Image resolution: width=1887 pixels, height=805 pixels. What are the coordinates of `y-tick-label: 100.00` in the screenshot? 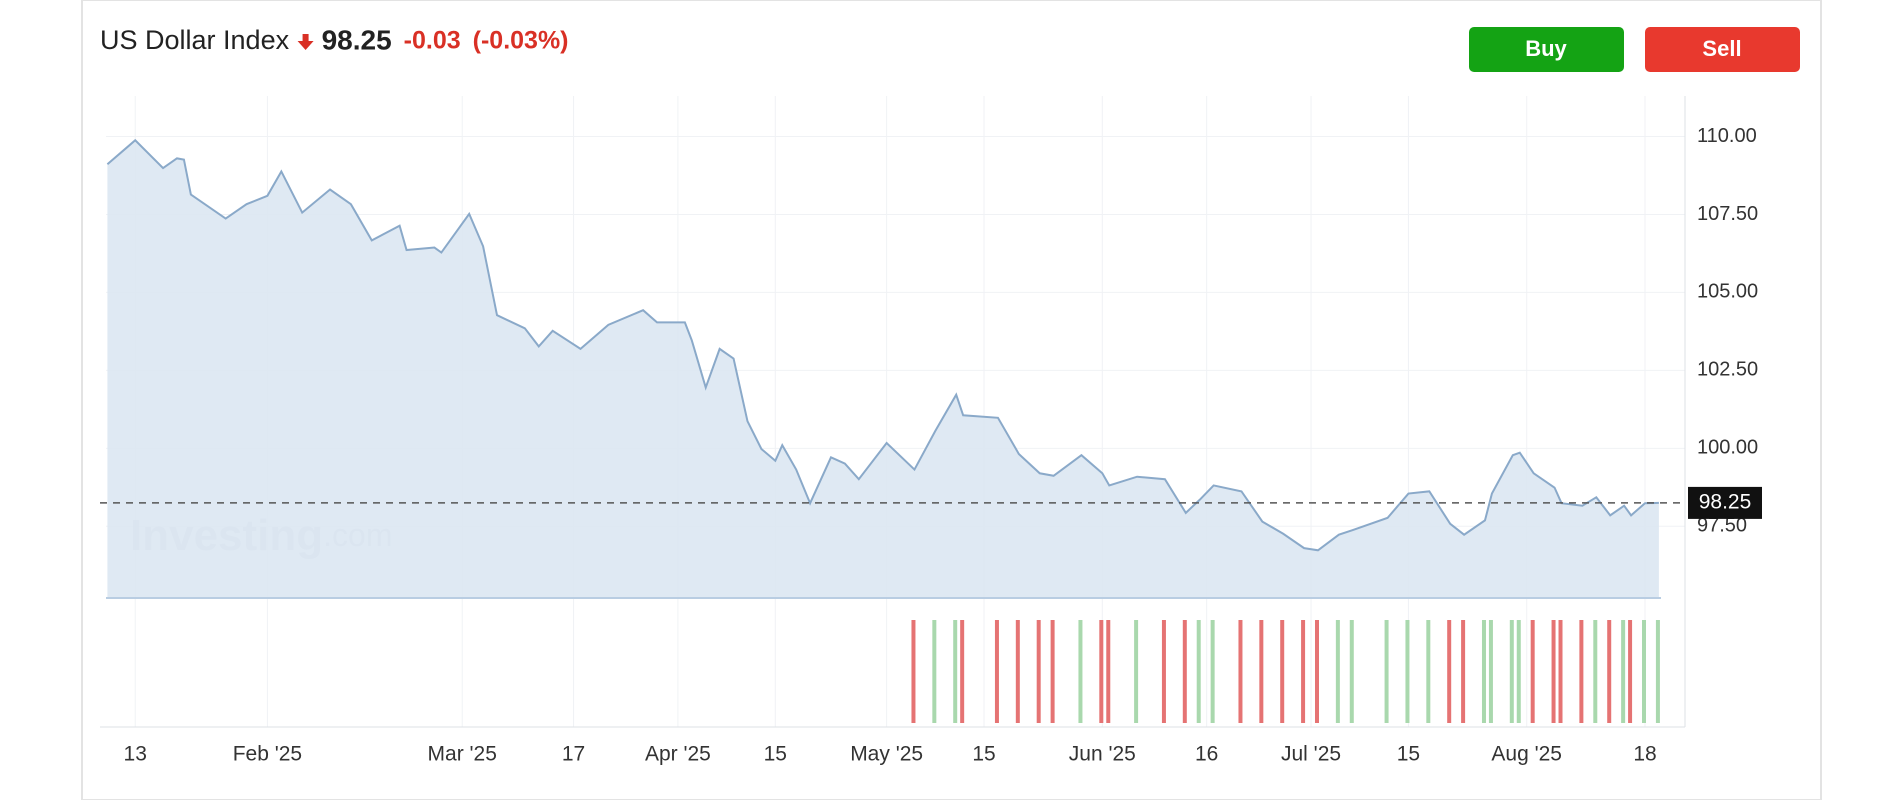 It's located at (1727, 448).